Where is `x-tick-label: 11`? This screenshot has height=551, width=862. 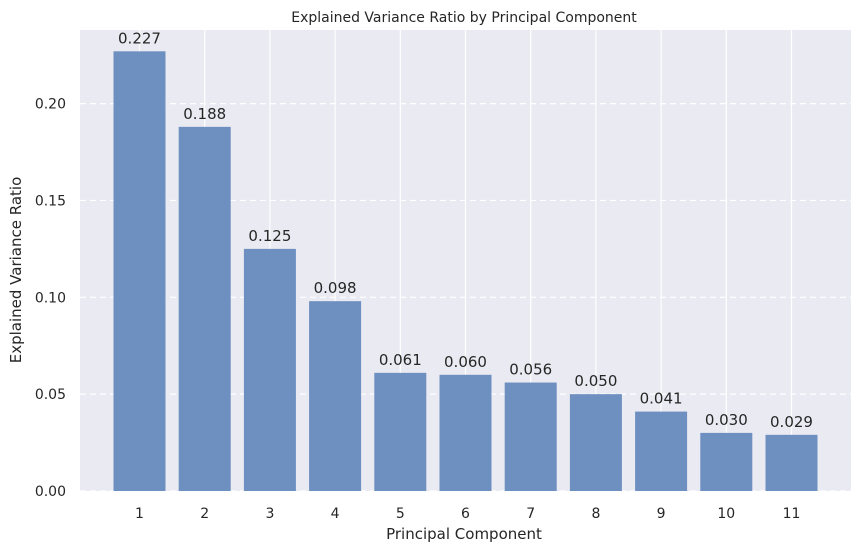
x-tick-label: 11 is located at coordinates (792, 514).